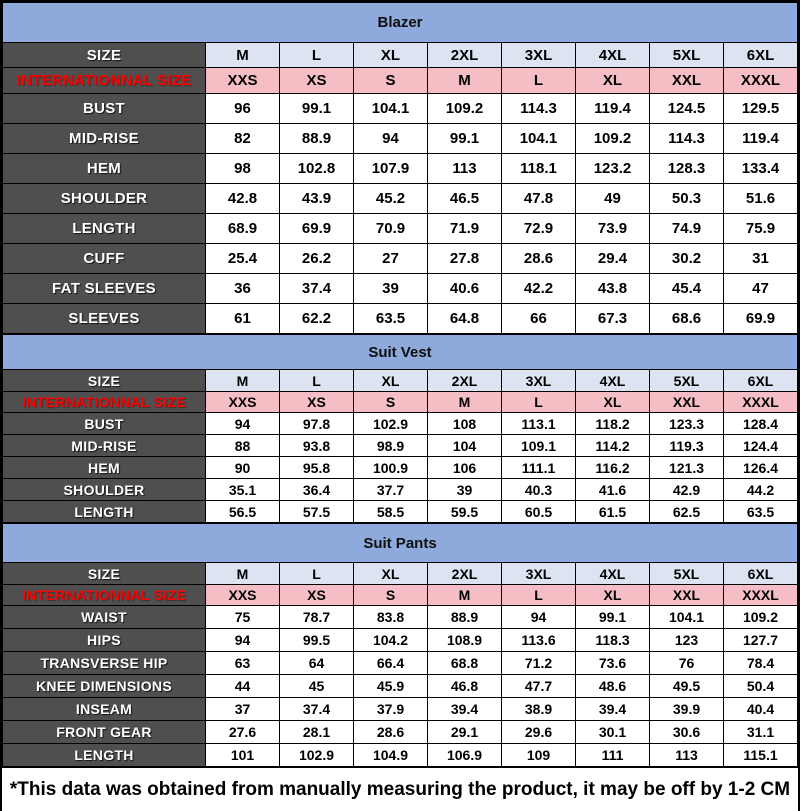 This screenshot has height=811, width=800. Describe the element at coordinates (316, 709) in the screenshot. I see `measurement-value-cell: 37.4` at that location.